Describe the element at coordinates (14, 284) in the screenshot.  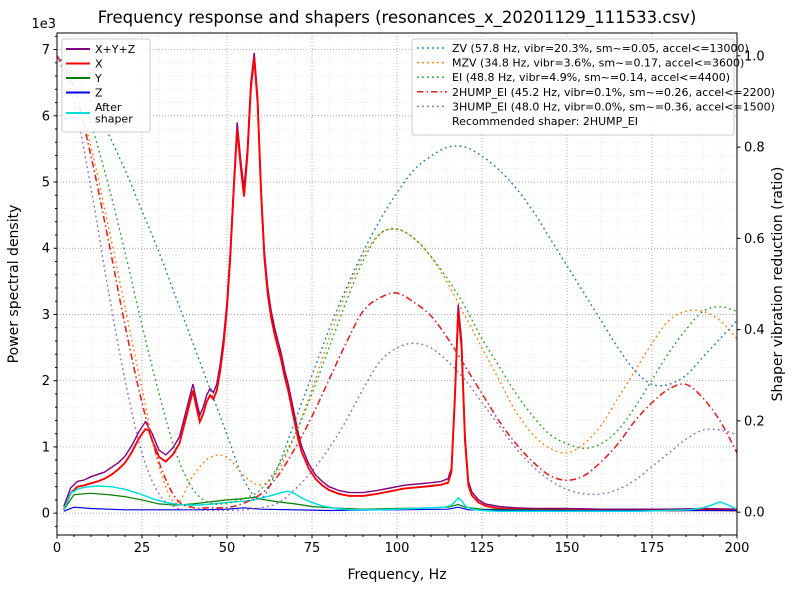
I see `y-axis-label-left: Power spectral density` at that location.